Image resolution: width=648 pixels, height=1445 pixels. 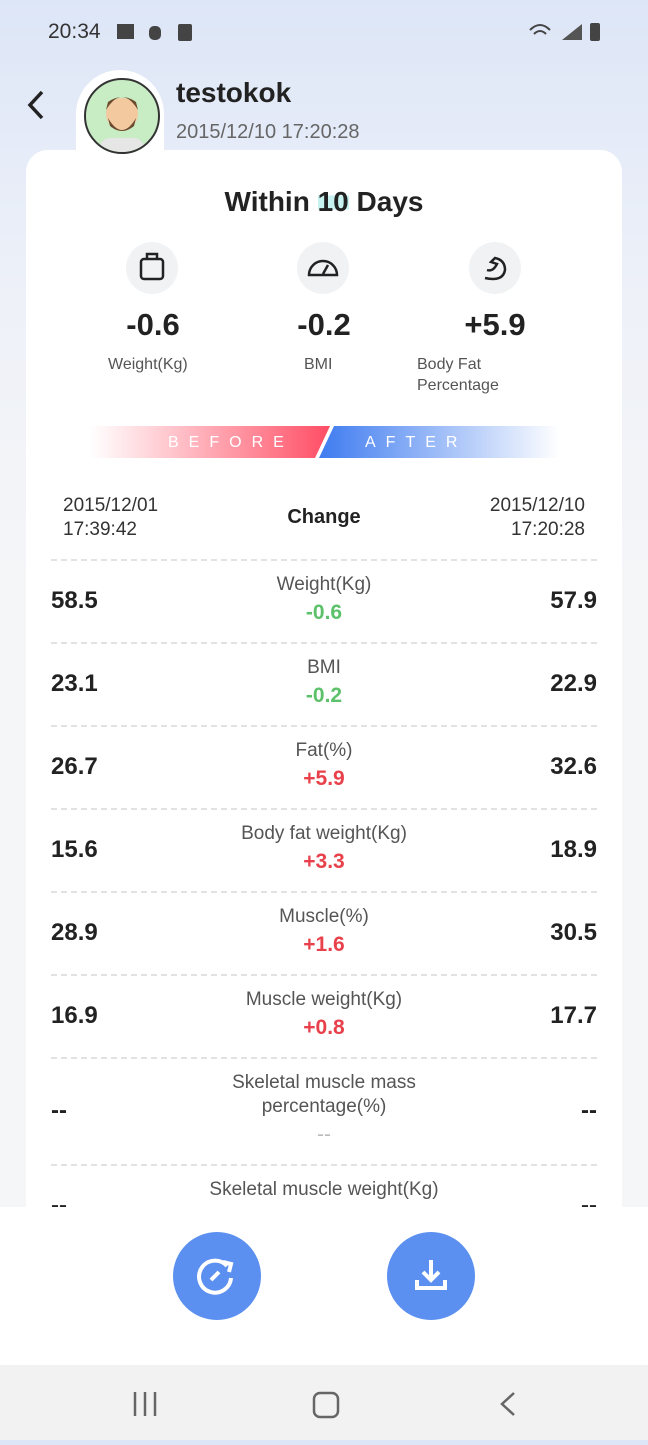 What do you see at coordinates (74, 932) in the screenshot?
I see `before-value: 28.9` at bounding box center [74, 932].